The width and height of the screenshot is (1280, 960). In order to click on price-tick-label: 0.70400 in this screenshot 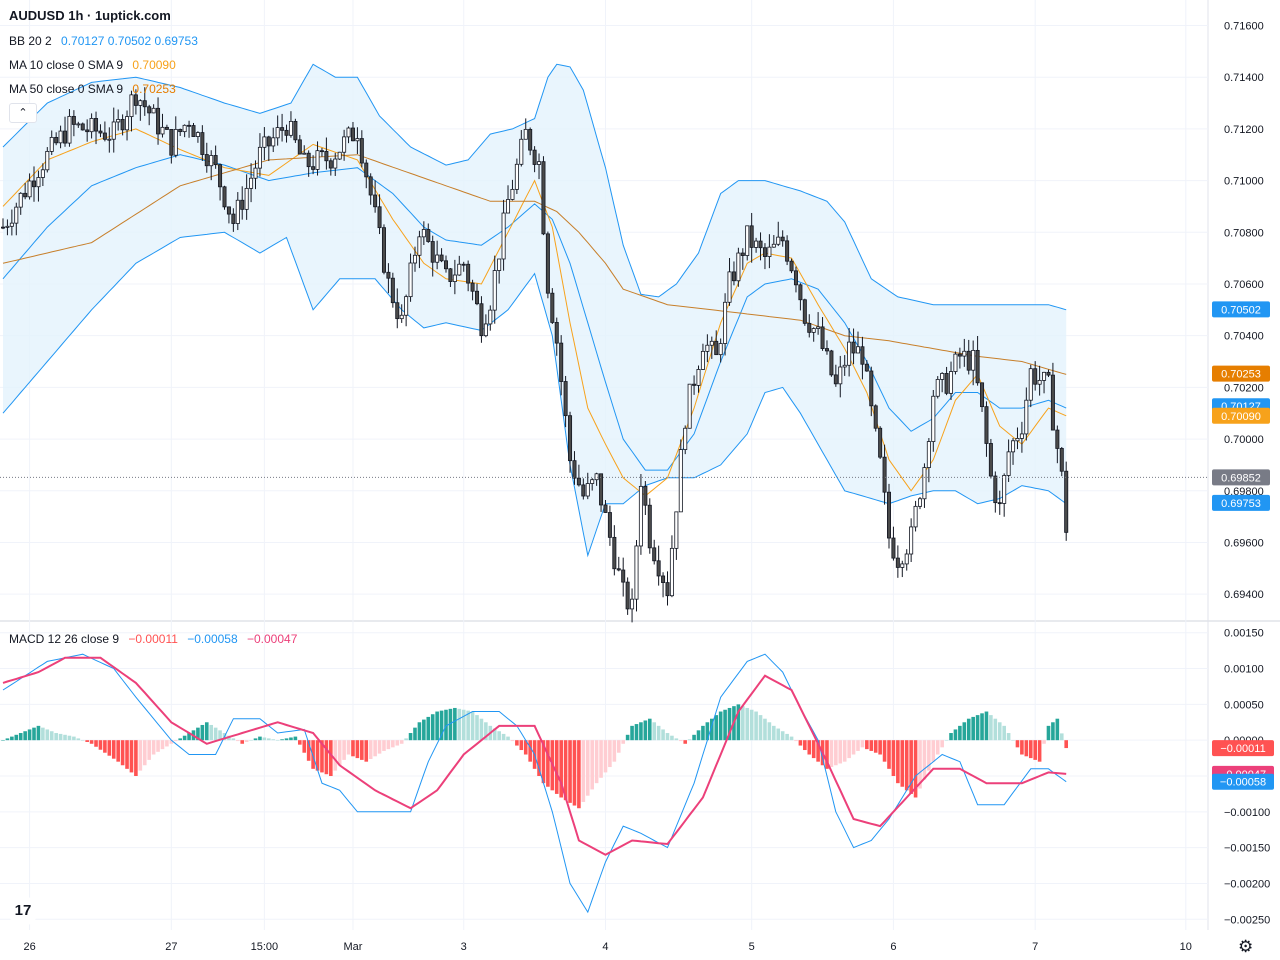, I will do `click(1244, 337)`.